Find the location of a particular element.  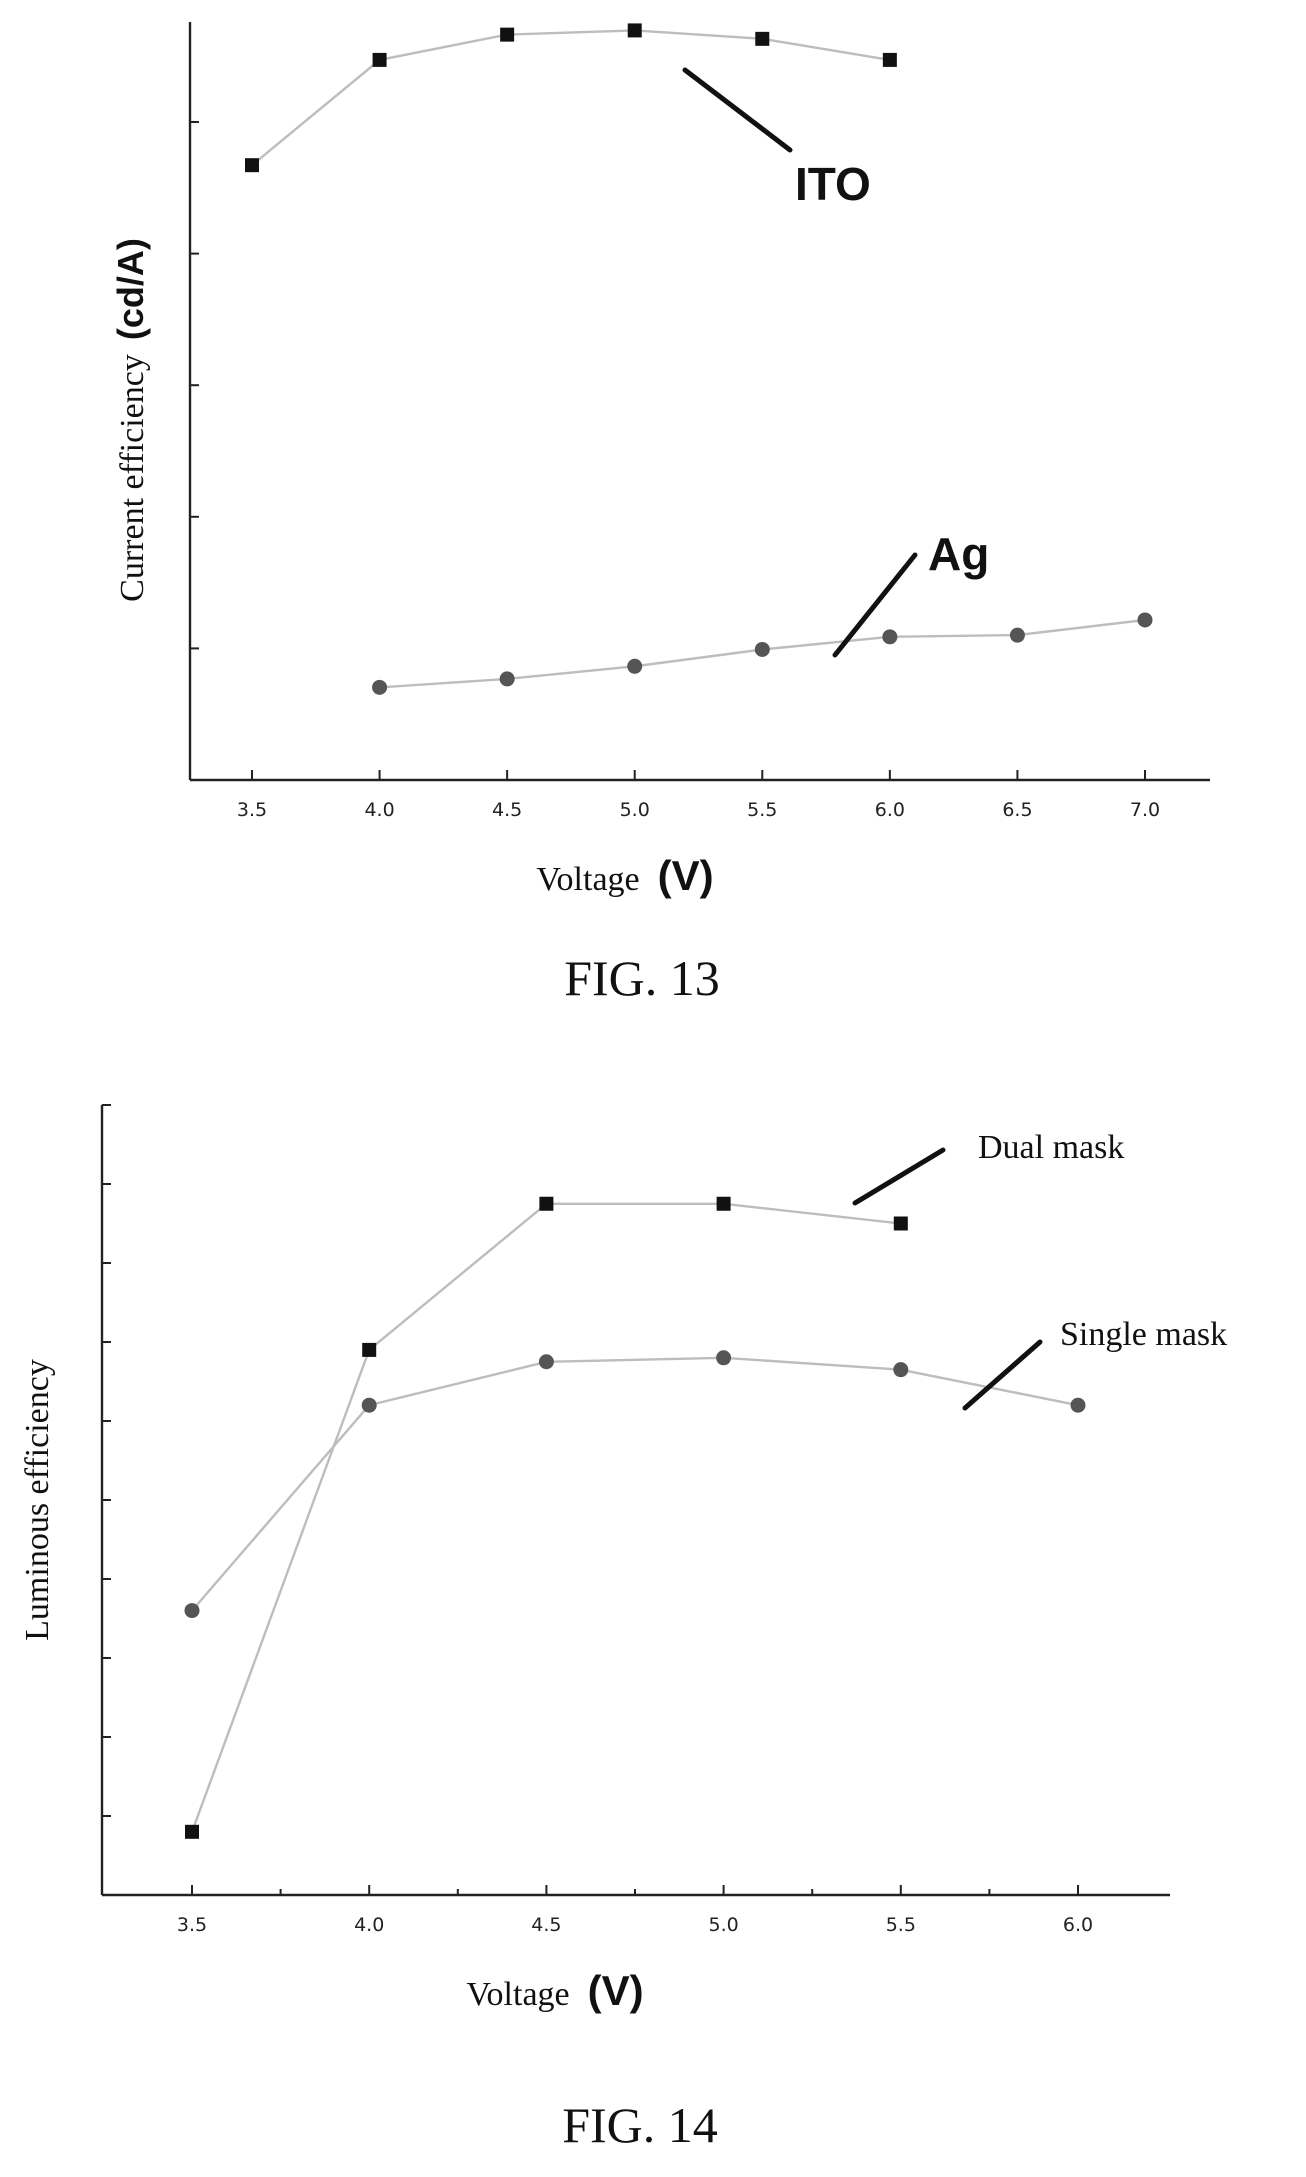

dual-mask-leader-line is located at coordinates (899, 1176).